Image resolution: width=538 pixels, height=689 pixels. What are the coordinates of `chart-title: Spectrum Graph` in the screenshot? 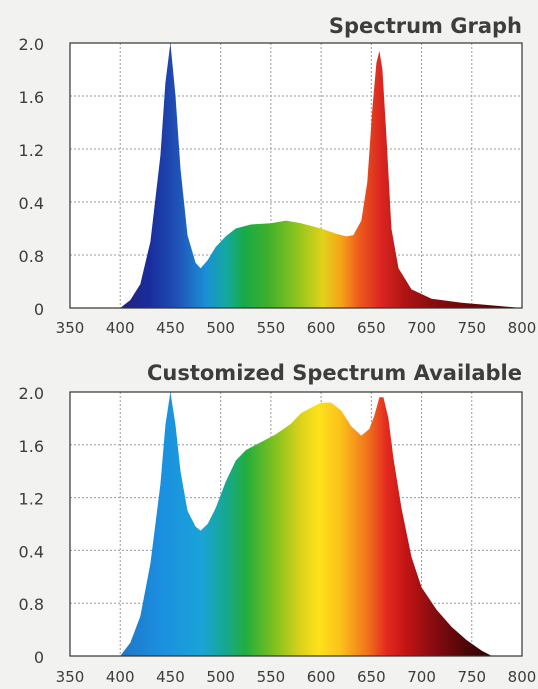 It's located at (425, 26).